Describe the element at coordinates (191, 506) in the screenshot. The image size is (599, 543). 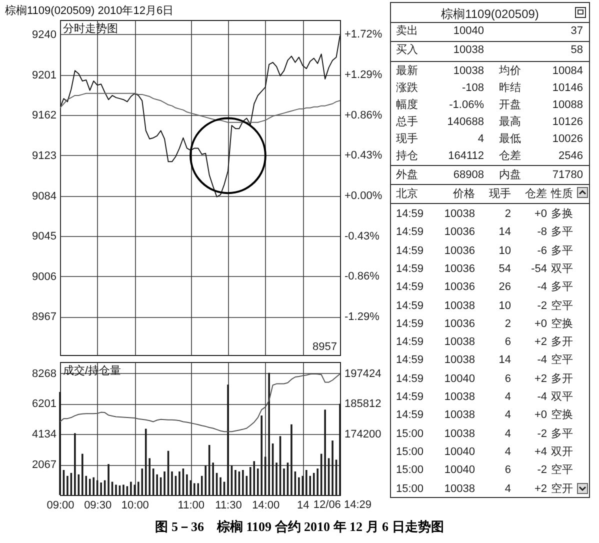
I see `x-tick-label: 11:00` at that location.